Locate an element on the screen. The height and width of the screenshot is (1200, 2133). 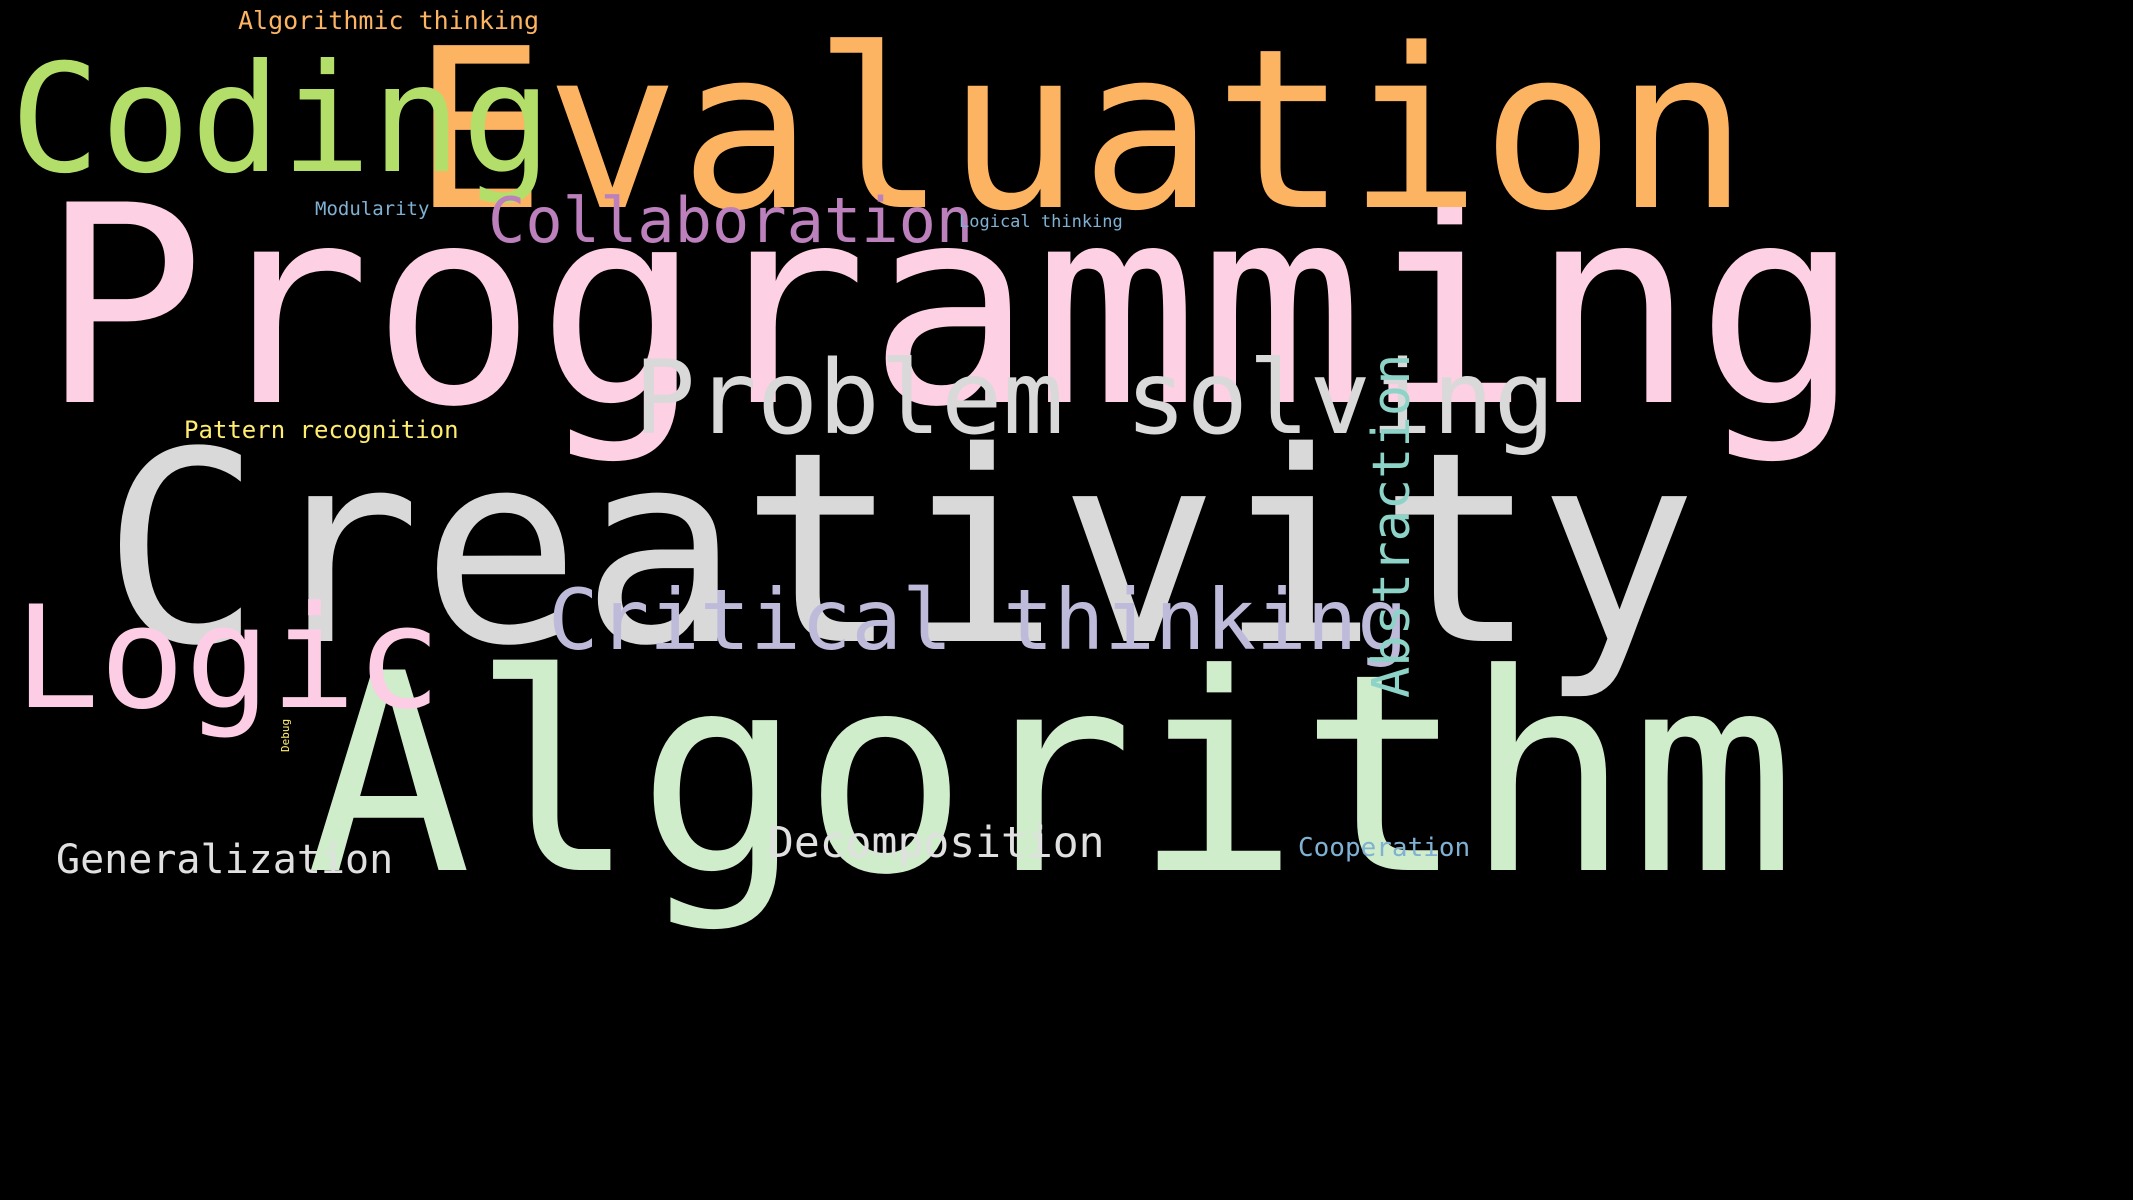
word-logical-thinking: Logical thinking is located at coordinates (1041, 222).